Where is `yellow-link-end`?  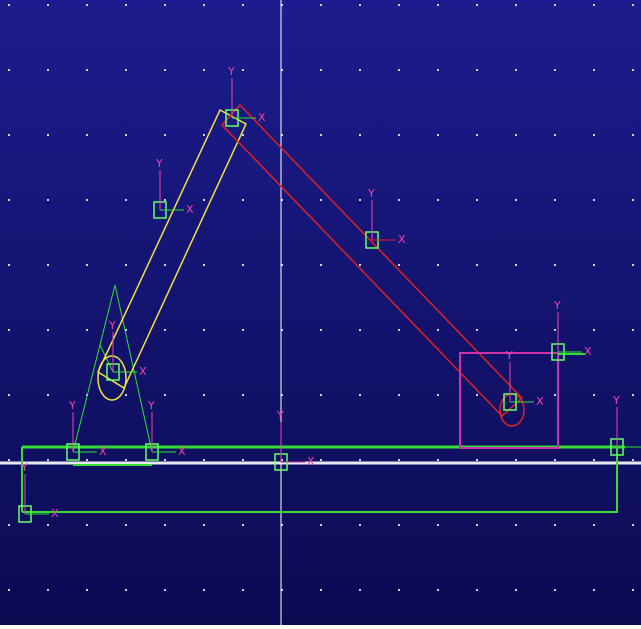
yellow-link-end is located at coordinates (112, 378).